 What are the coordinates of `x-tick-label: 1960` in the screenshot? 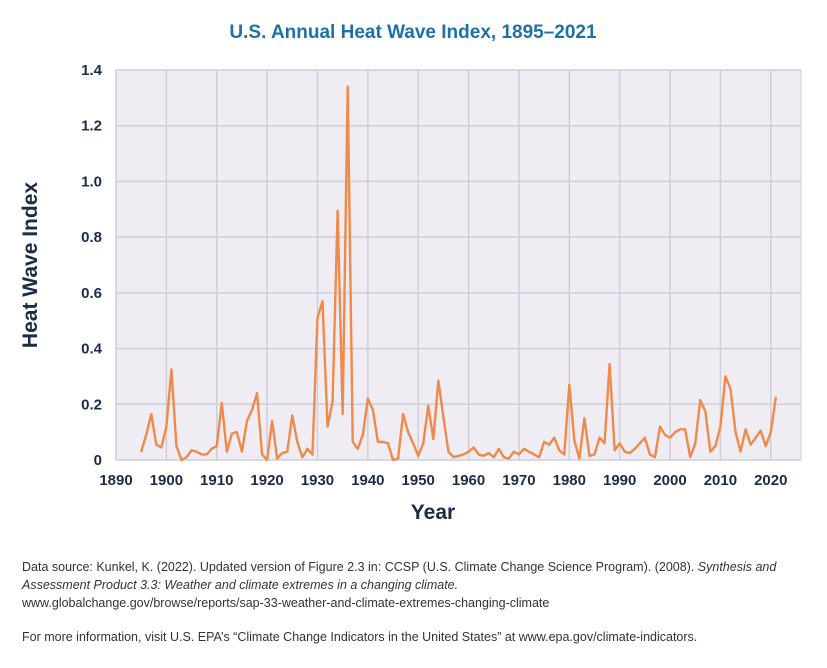 It's located at (468, 480).